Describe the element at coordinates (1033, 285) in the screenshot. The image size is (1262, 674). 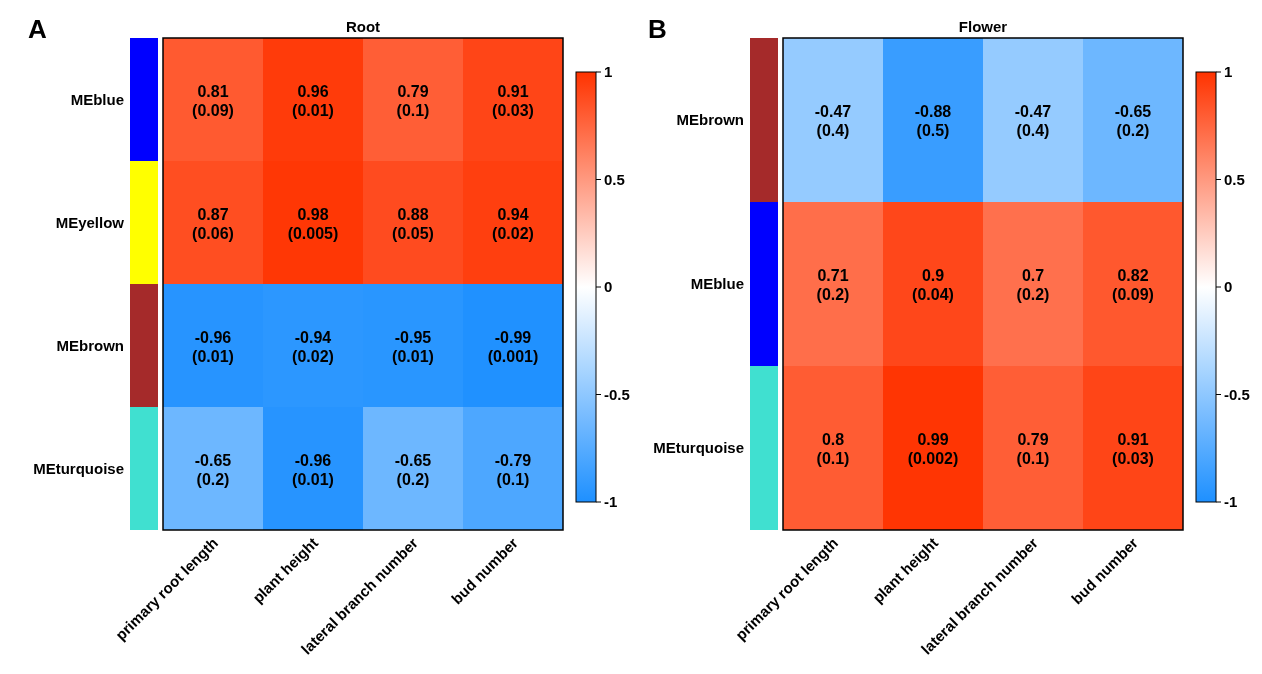
I see `data-label: 0.7 (0.2)` at that location.